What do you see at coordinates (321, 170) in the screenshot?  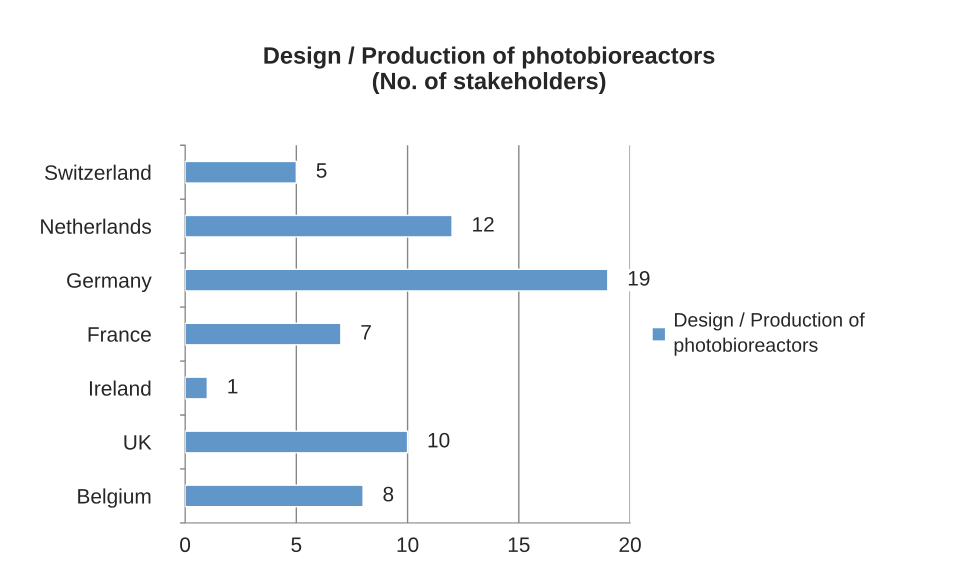 I see `data-label: 5` at bounding box center [321, 170].